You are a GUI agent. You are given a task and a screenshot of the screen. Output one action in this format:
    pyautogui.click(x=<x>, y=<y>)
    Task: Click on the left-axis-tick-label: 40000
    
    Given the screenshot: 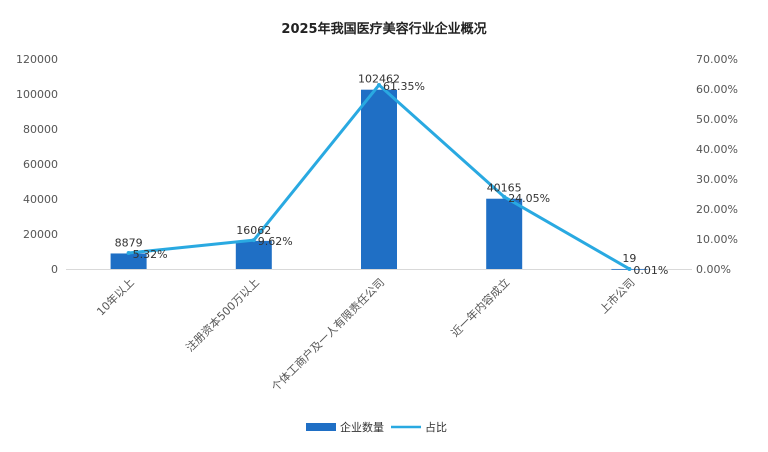 What is the action you would take?
    pyautogui.click(x=40, y=199)
    